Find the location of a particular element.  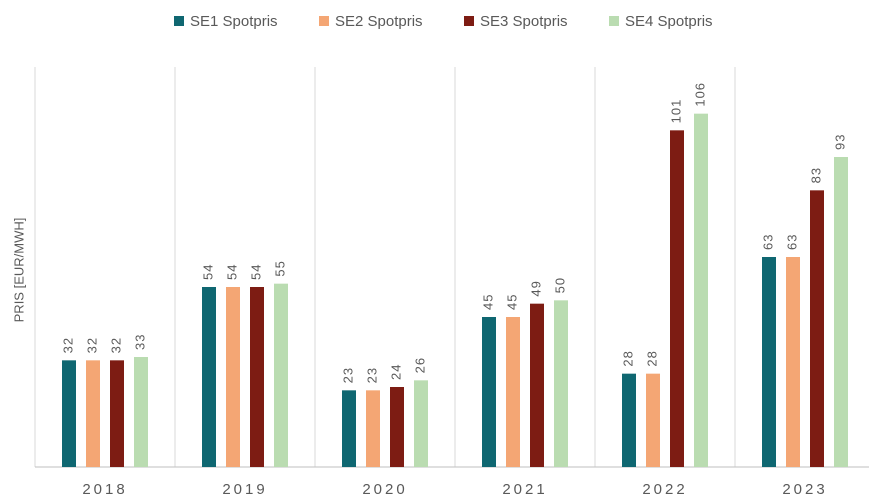

value-label: 93 is located at coordinates (839, 142).